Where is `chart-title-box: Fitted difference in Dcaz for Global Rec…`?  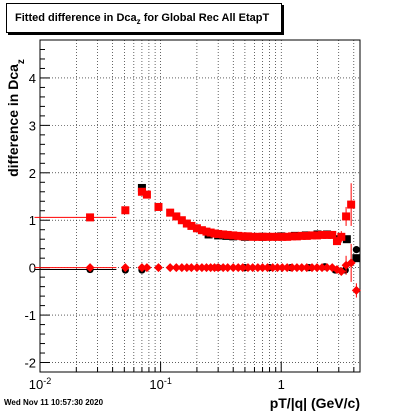 chart-title-box: Fitted difference in Dcaz for Global Rec… is located at coordinates (144, 18).